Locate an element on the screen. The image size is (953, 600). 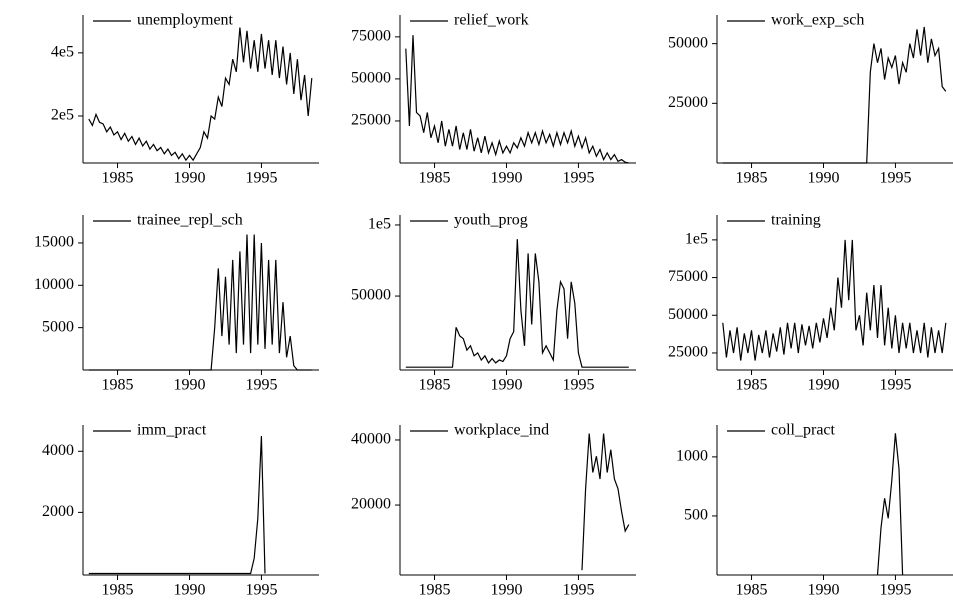
y-tick-label: 40000 is located at coordinates (371, 439).